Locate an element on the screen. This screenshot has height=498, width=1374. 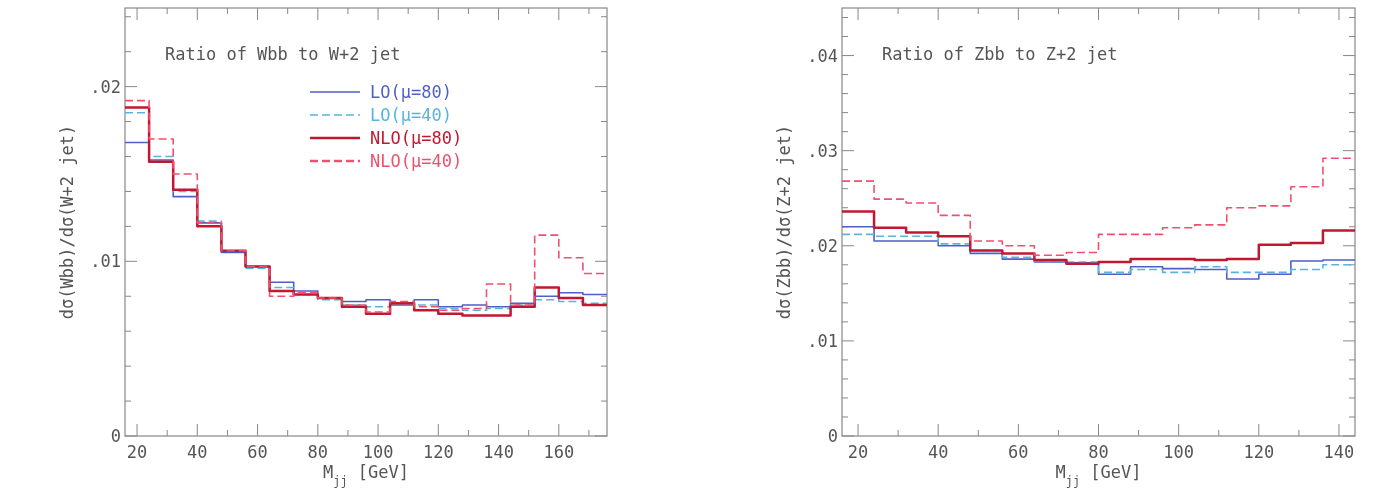
legend-label: NLO(μ=80) is located at coordinates (416, 138).